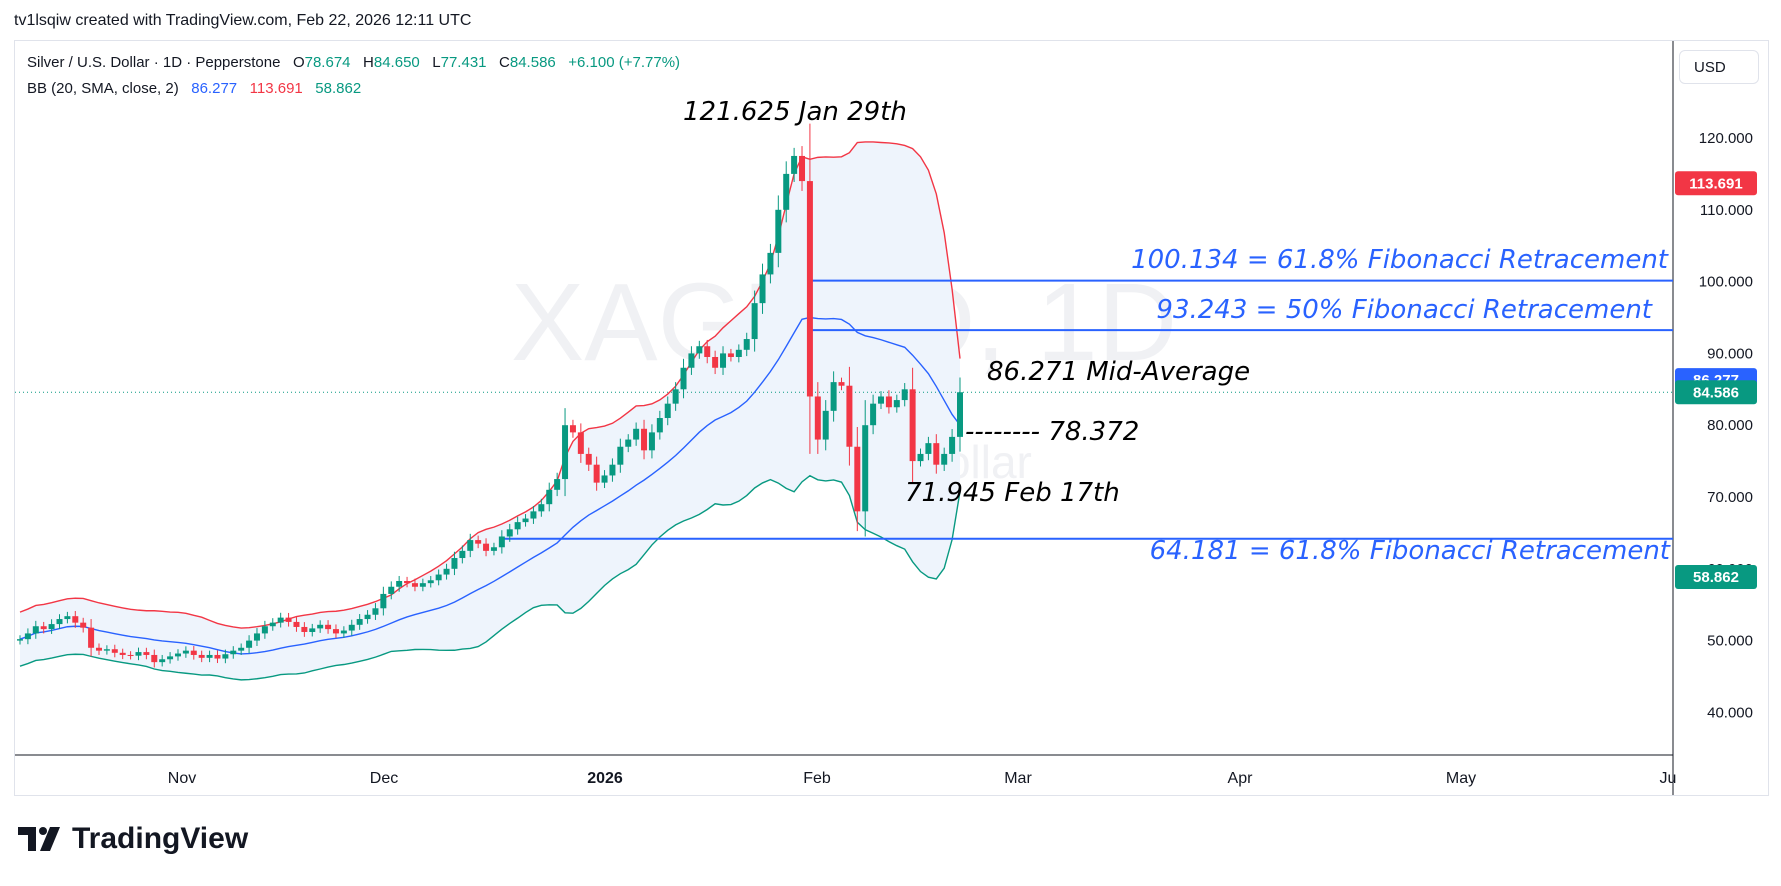 Image resolution: width=1781 pixels, height=886 pixels. What do you see at coordinates (154, 62) in the screenshot?
I see `symbol-title: Silver / U.S. Dollar · 1D · Pepperstone` at bounding box center [154, 62].